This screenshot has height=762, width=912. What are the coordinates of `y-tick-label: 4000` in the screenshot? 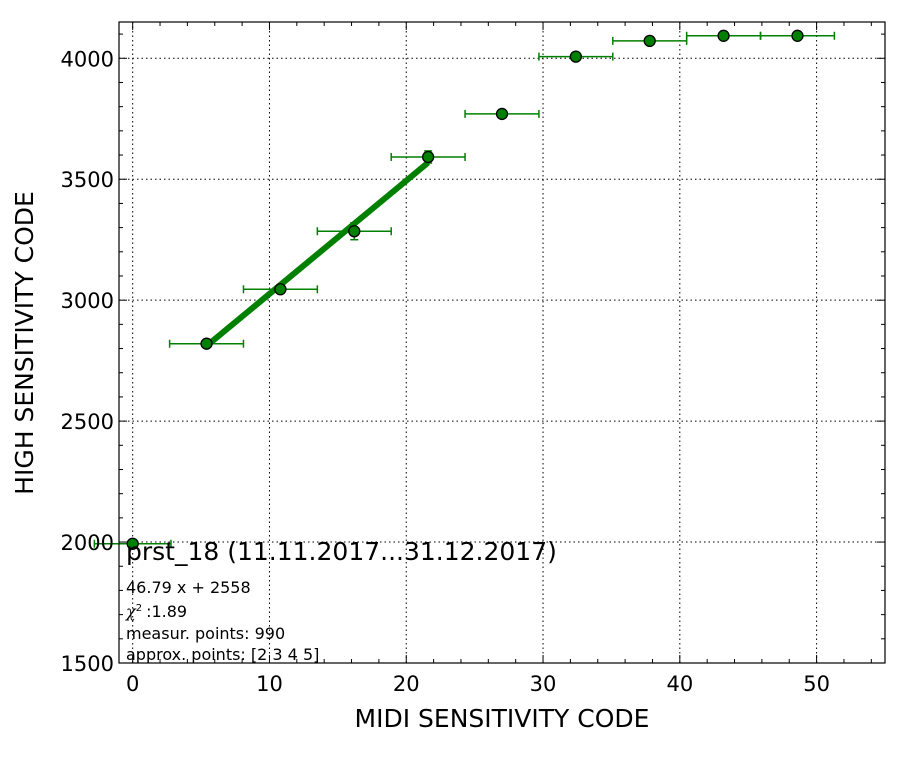 It's located at (87, 59).